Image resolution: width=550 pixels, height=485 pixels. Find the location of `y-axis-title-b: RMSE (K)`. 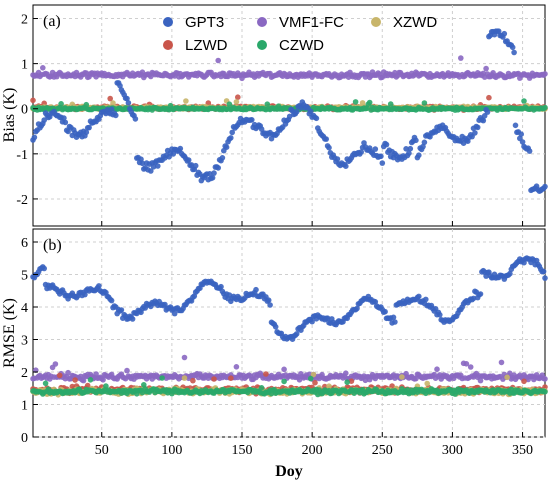

y-axis-title-b: RMSE (K) is located at coordinates (9, 333).